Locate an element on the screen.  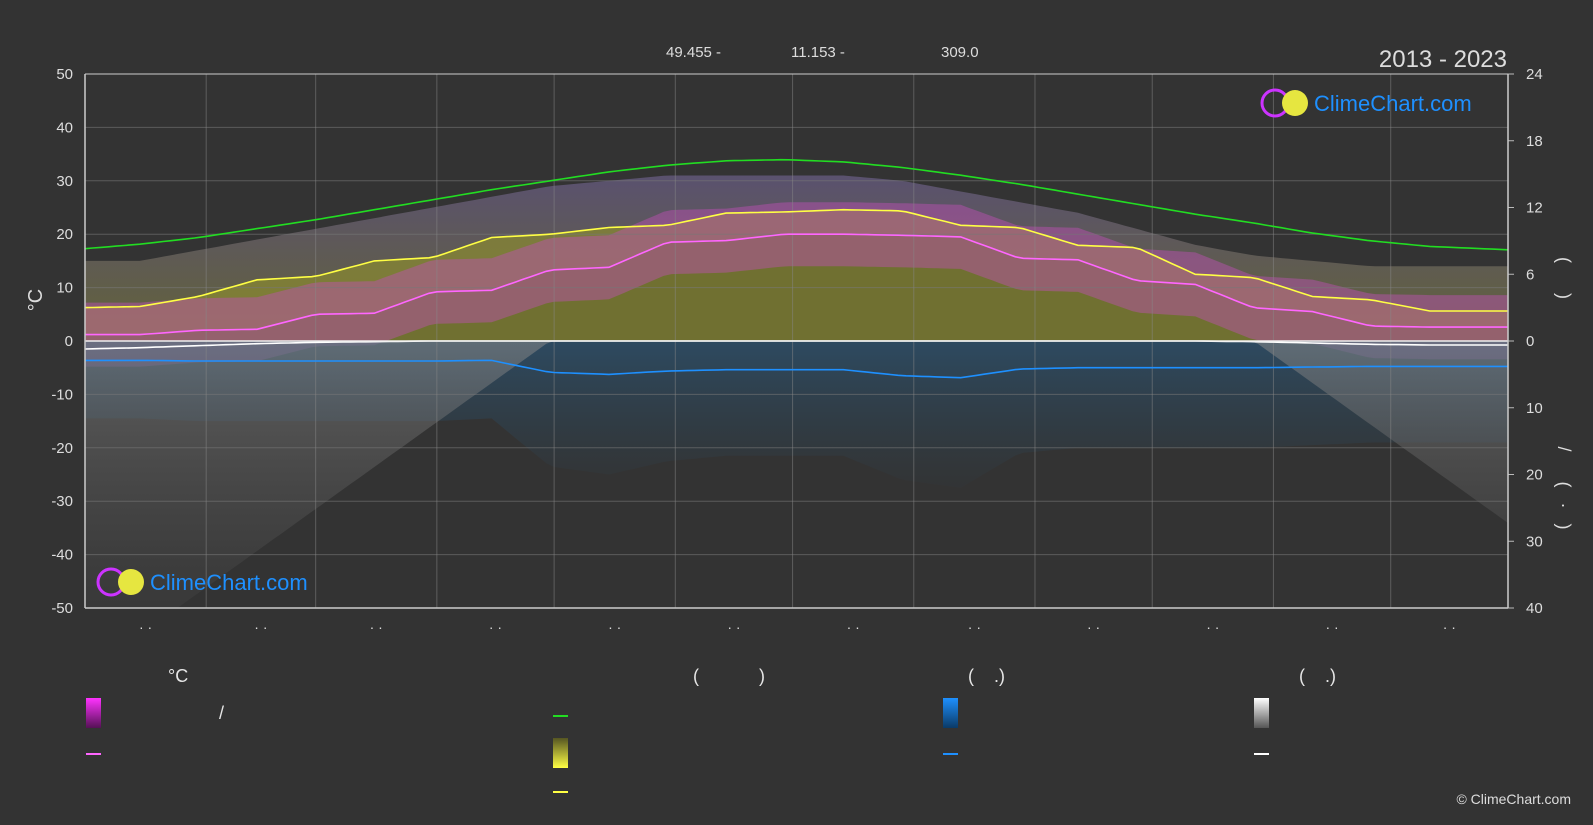
legend-temp-head: °C is located at coordinates (178, 676).